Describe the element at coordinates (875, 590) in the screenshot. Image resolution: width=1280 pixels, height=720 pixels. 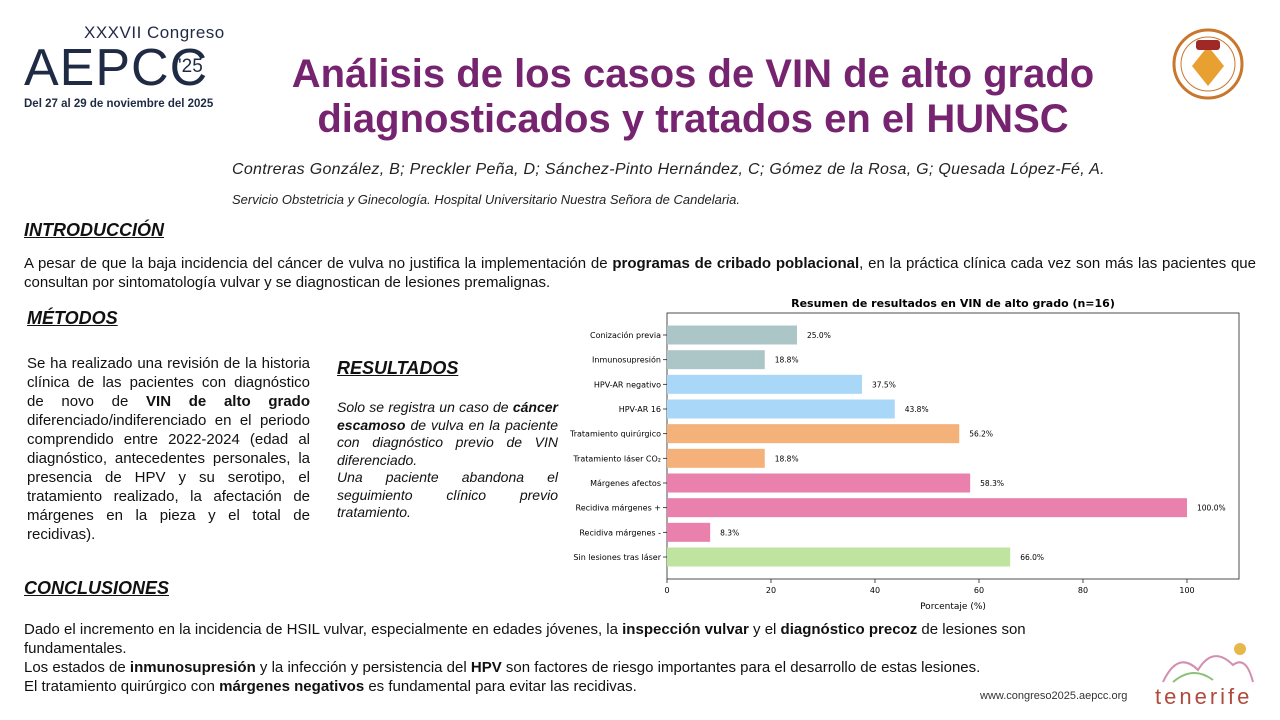
I see `x-tick-label: 40` at that location.